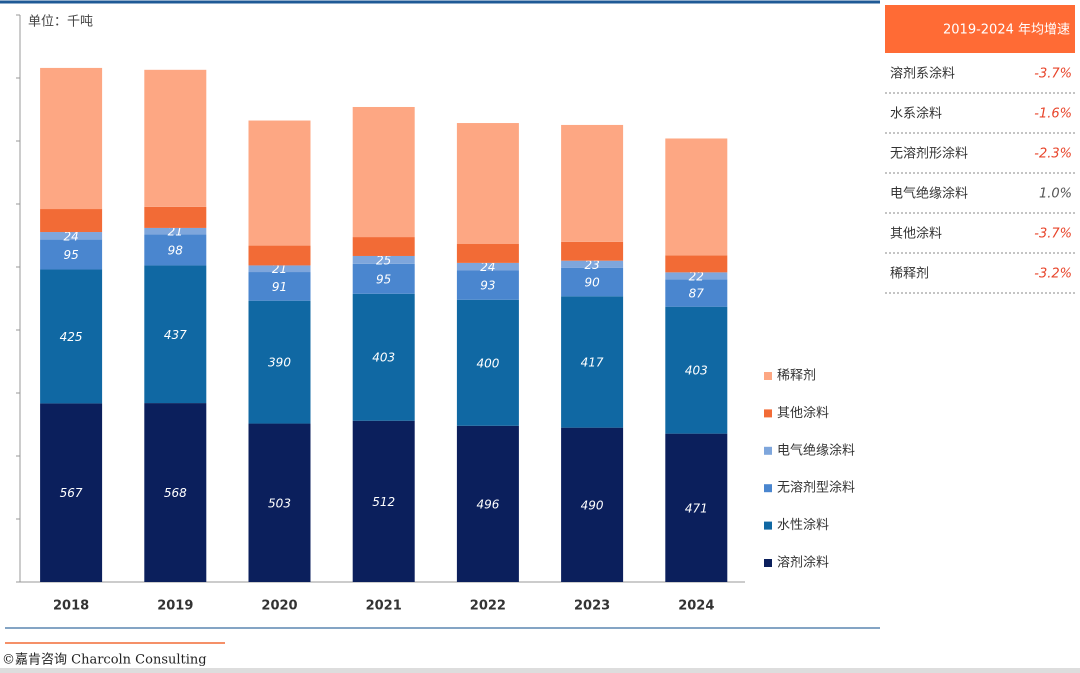 The height and width of the screenshot is (673, 1080). I want to click on x-tick-label: 2020, so click(279, 606).